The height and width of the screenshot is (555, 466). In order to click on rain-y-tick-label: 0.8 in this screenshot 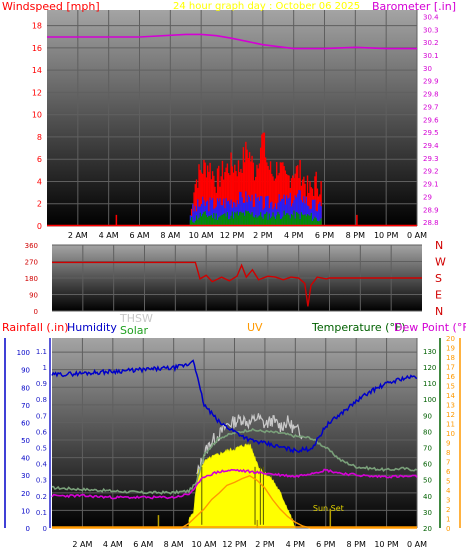, I will do `click(41, 400)`.